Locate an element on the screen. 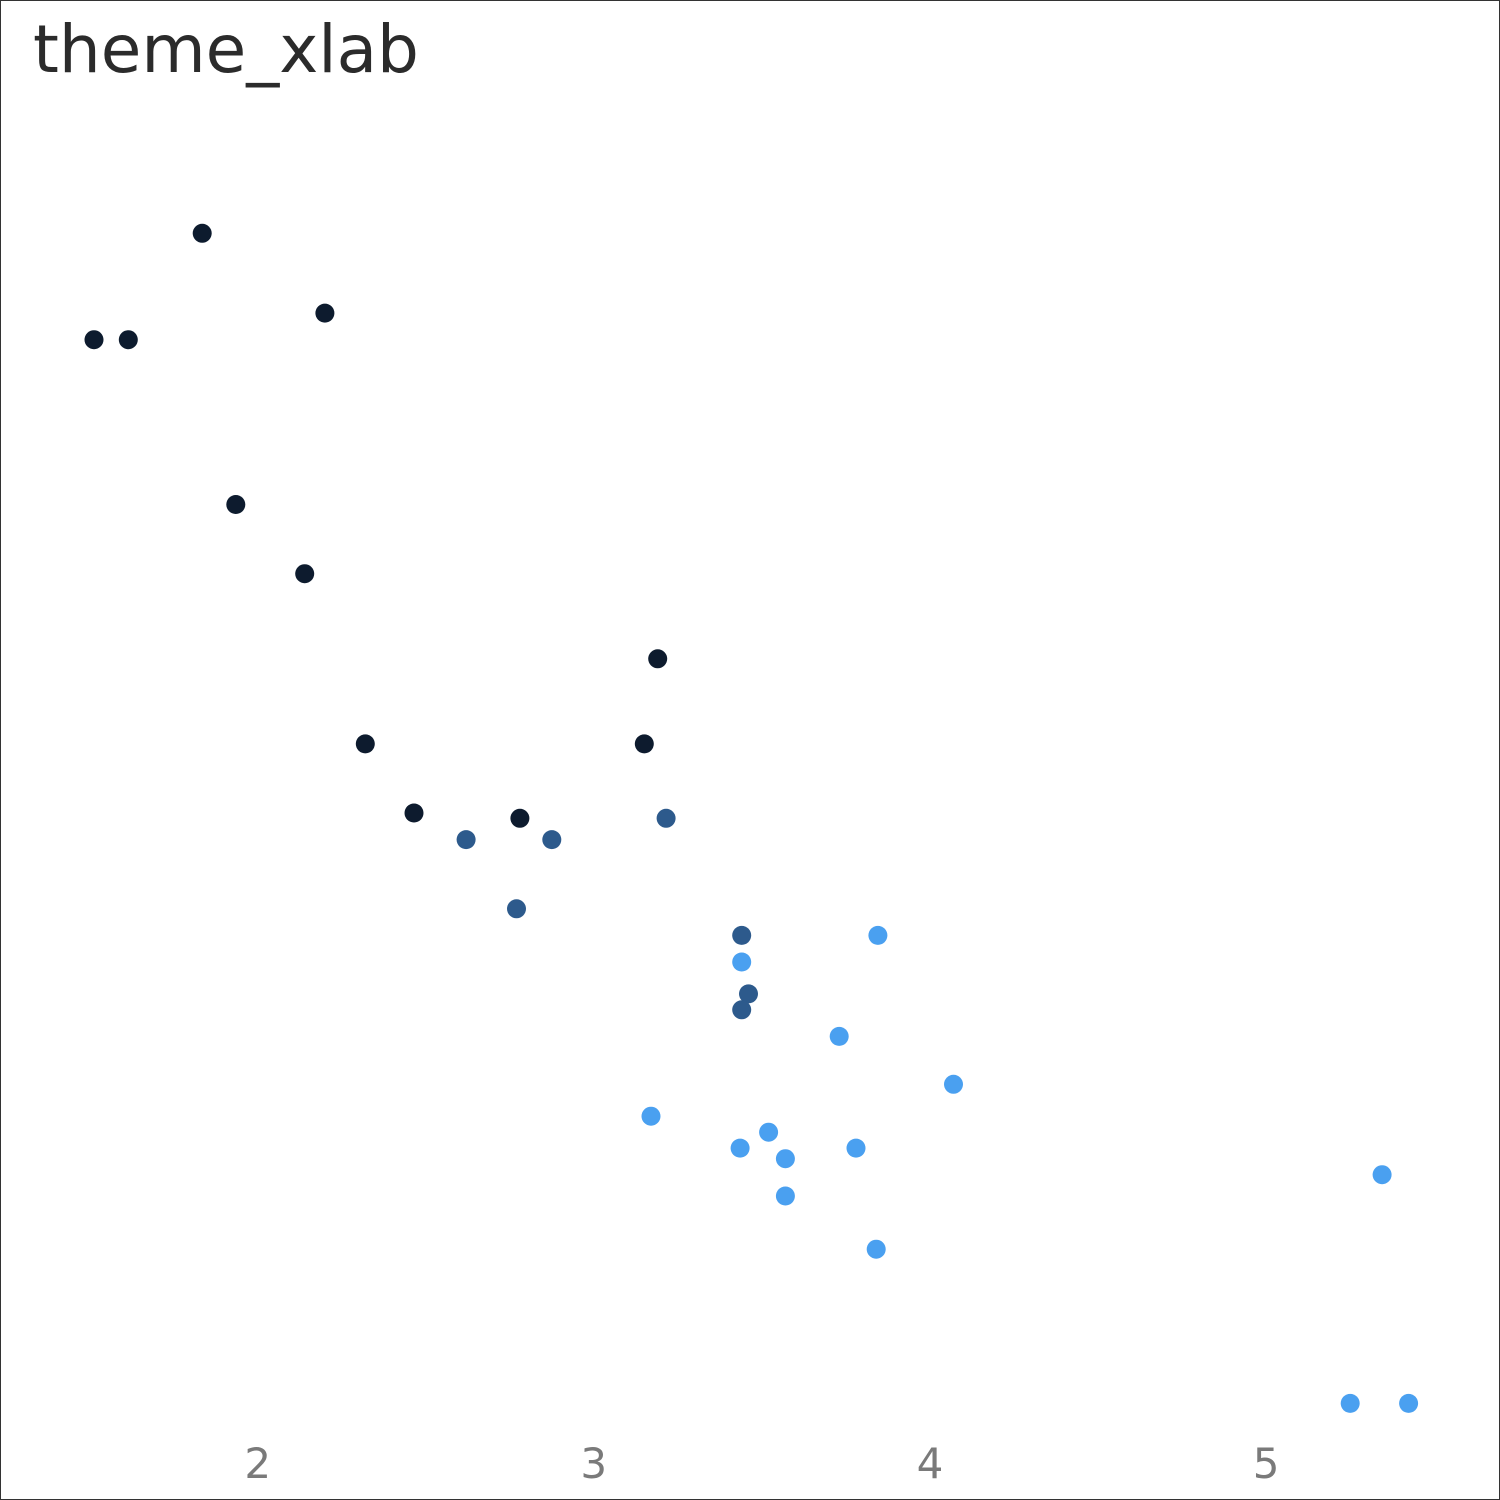  x-tick-label: 5 is located at coordinates (1266, 1463).